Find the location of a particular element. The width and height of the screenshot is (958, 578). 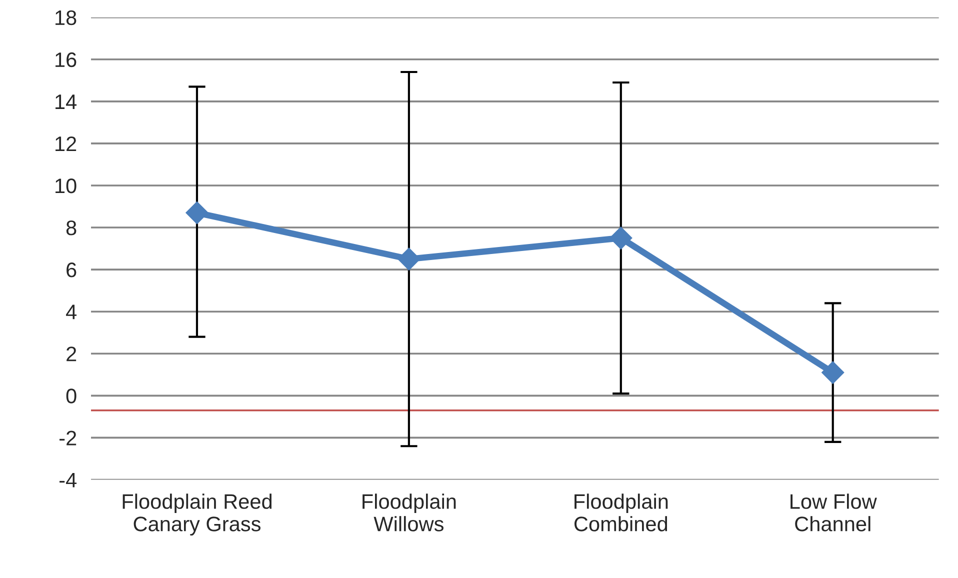

x-tick-label: Low Flow Channel is located at coordinates (833, 513).